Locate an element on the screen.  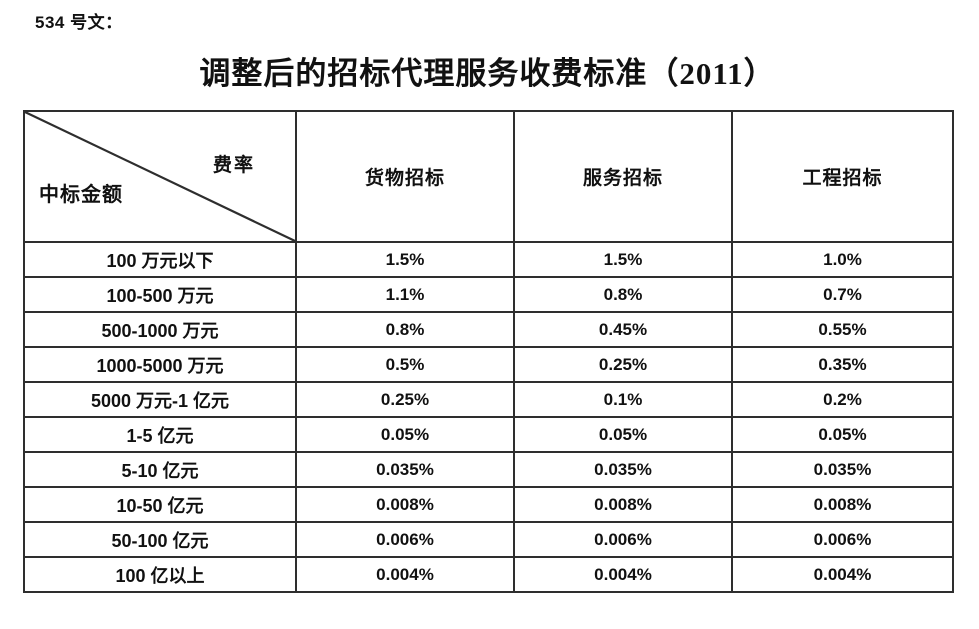
row-label: 5000 万元-1 亿元 is located at coordinates (160, 399).